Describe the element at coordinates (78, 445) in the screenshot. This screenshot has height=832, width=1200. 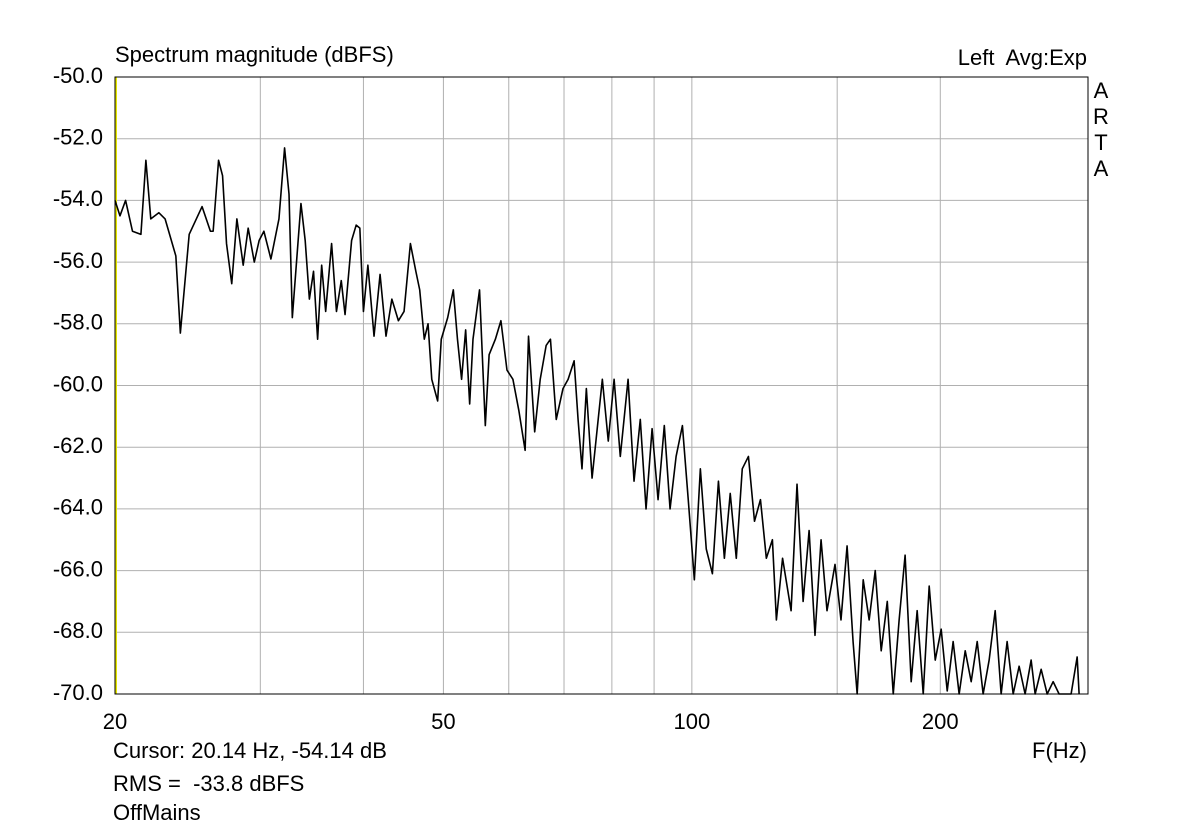
I see `y-tick-label: -62.0` at that location.